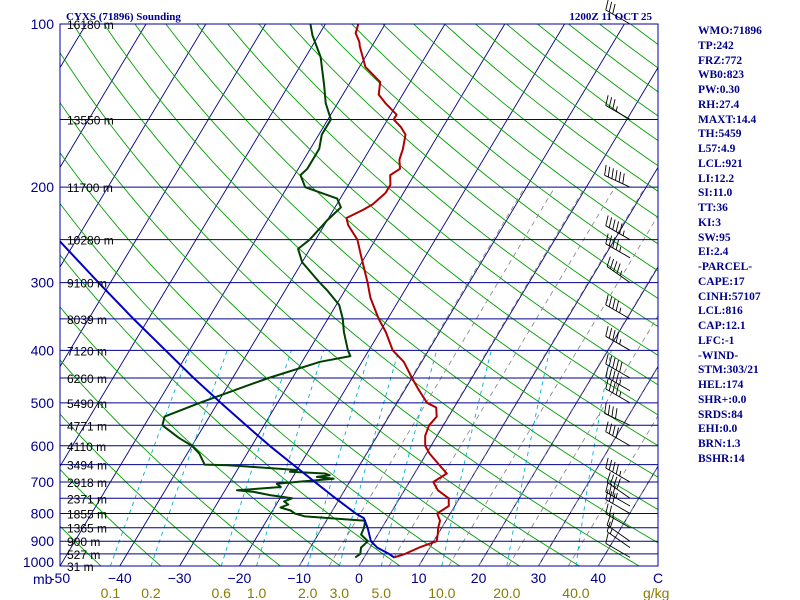 Image resolution: width=800 pixels, height=600 pixels. I want to click on height-label: 3494 m, so click(87, 466).